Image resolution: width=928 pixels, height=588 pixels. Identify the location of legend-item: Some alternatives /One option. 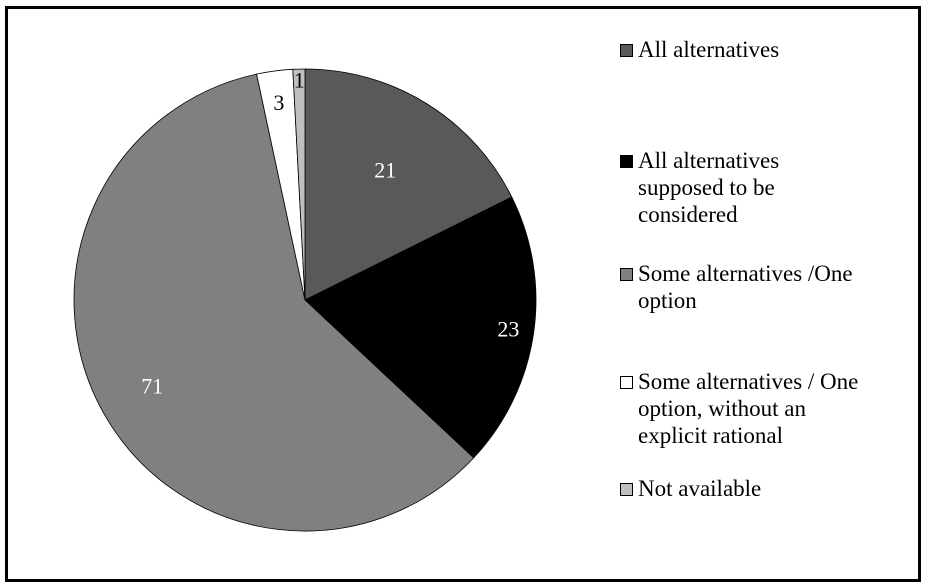
(736, 287).